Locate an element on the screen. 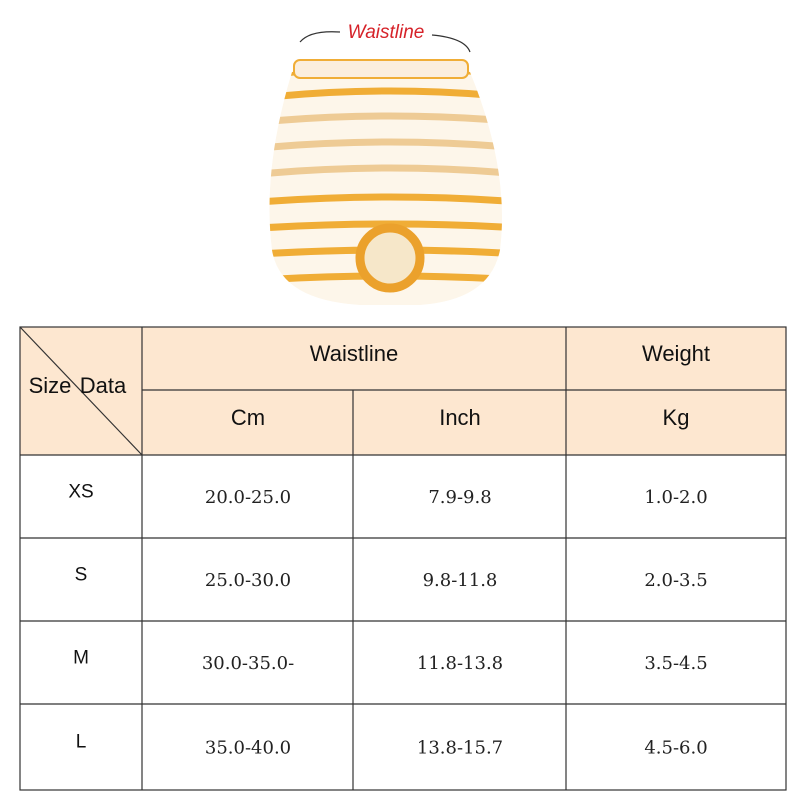  size-cell: XS is located at coordinates (80, 491).